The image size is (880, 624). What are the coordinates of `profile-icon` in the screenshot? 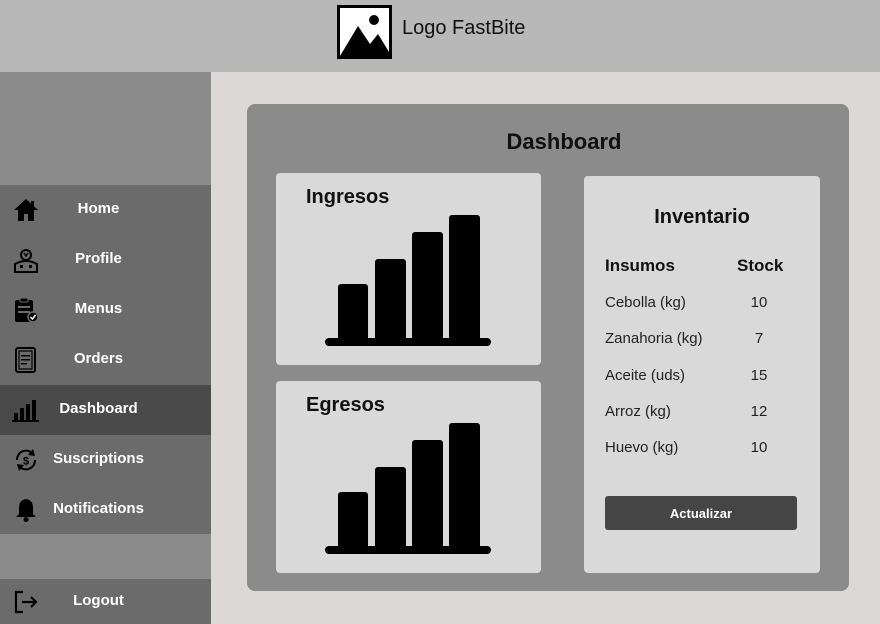 It's located at (26, 260).